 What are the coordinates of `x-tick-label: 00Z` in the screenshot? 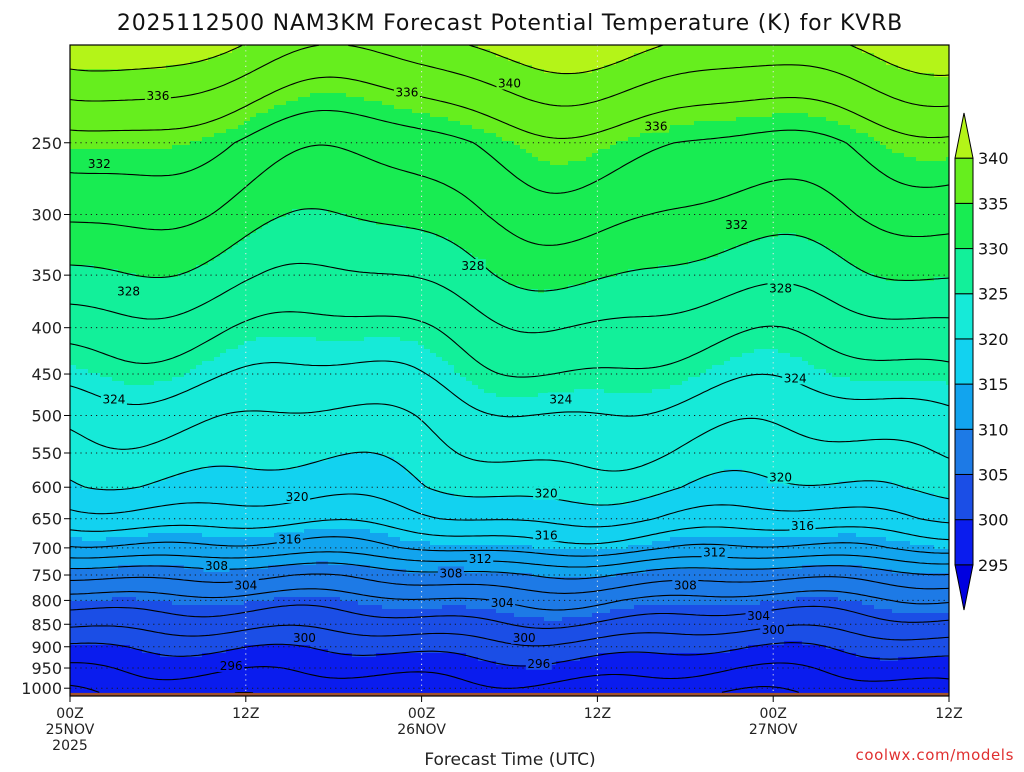 It's located at (421, 714).